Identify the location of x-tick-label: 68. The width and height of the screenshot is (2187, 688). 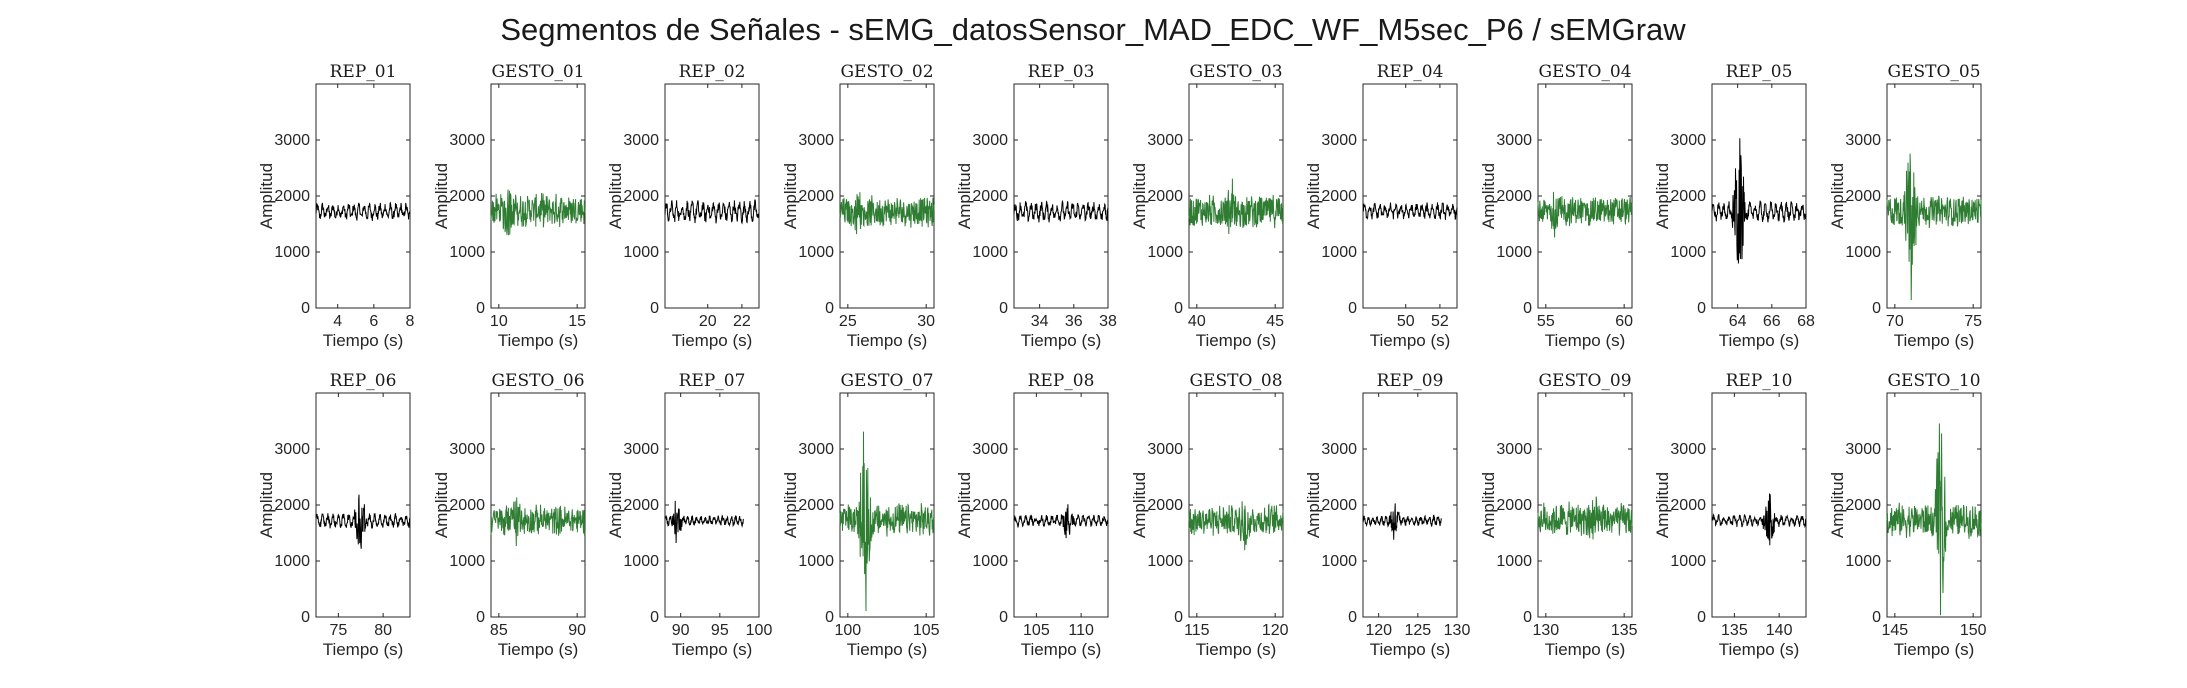
(1806, 321).